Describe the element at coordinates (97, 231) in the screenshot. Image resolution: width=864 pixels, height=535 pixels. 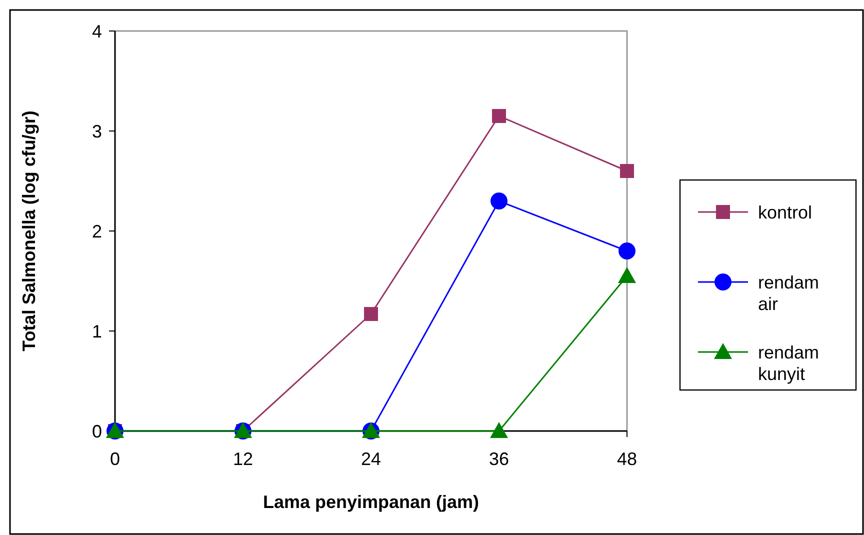
I see `y-tick-label: 2` at that location.